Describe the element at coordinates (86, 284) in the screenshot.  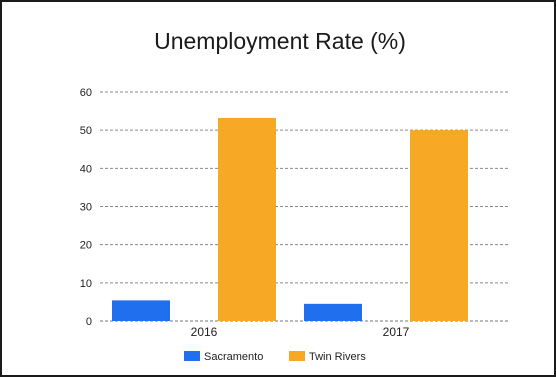
I see `y-tick-label: 10` at that location.